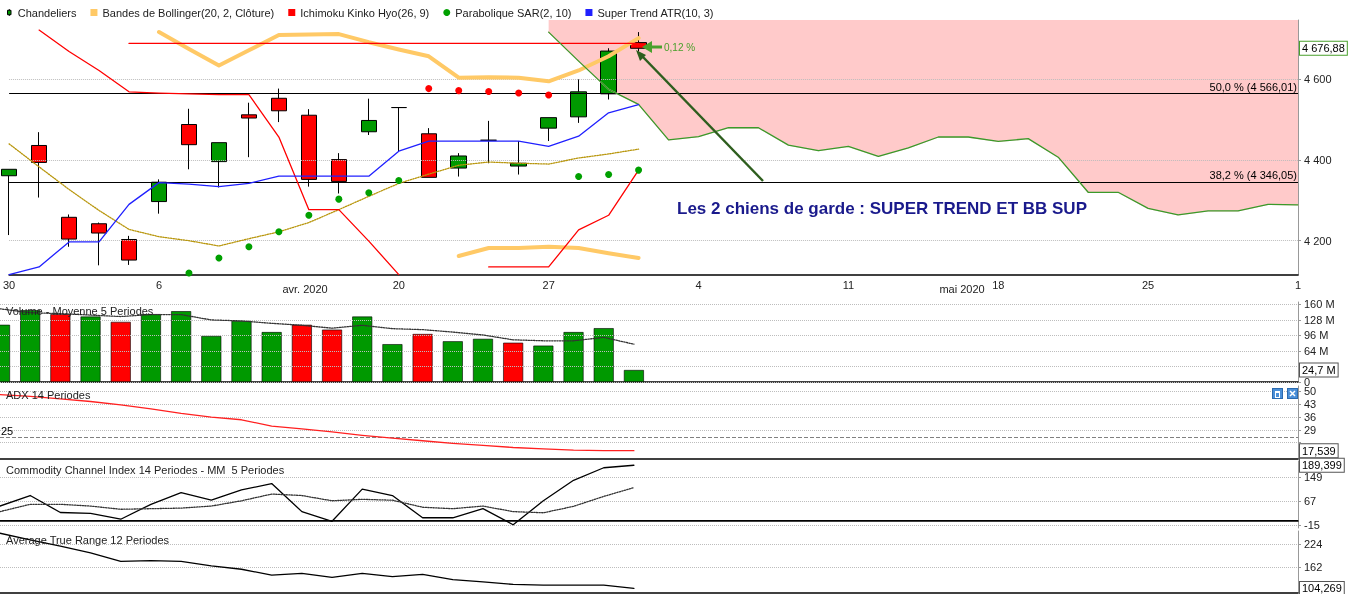  I want to click on chart-title: Commodity Channel Index 14 Periodes - MM 5 Periodes, so click(145, 469).